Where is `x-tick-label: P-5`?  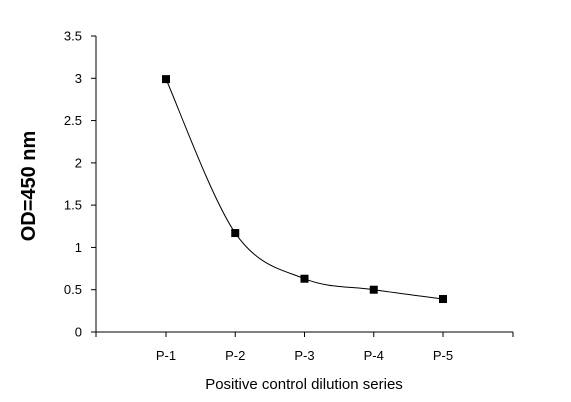
x-tick-label: P-5 is located at coordinates (443, 355).